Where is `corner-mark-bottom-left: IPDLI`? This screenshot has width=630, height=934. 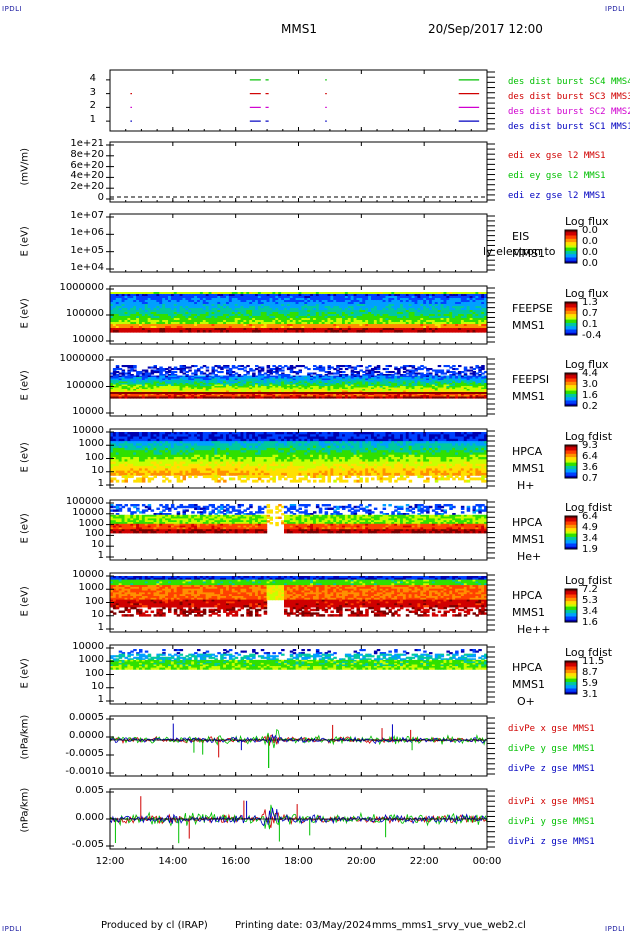 corner-mark-bottom-left: IPDLI is located at coordinates (12, 929).